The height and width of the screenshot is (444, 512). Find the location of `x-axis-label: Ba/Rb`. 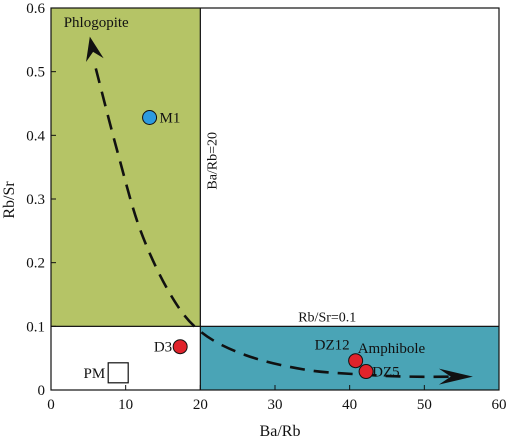

x-axis-label: Ba/Rb is located at coordinates (280, 431).